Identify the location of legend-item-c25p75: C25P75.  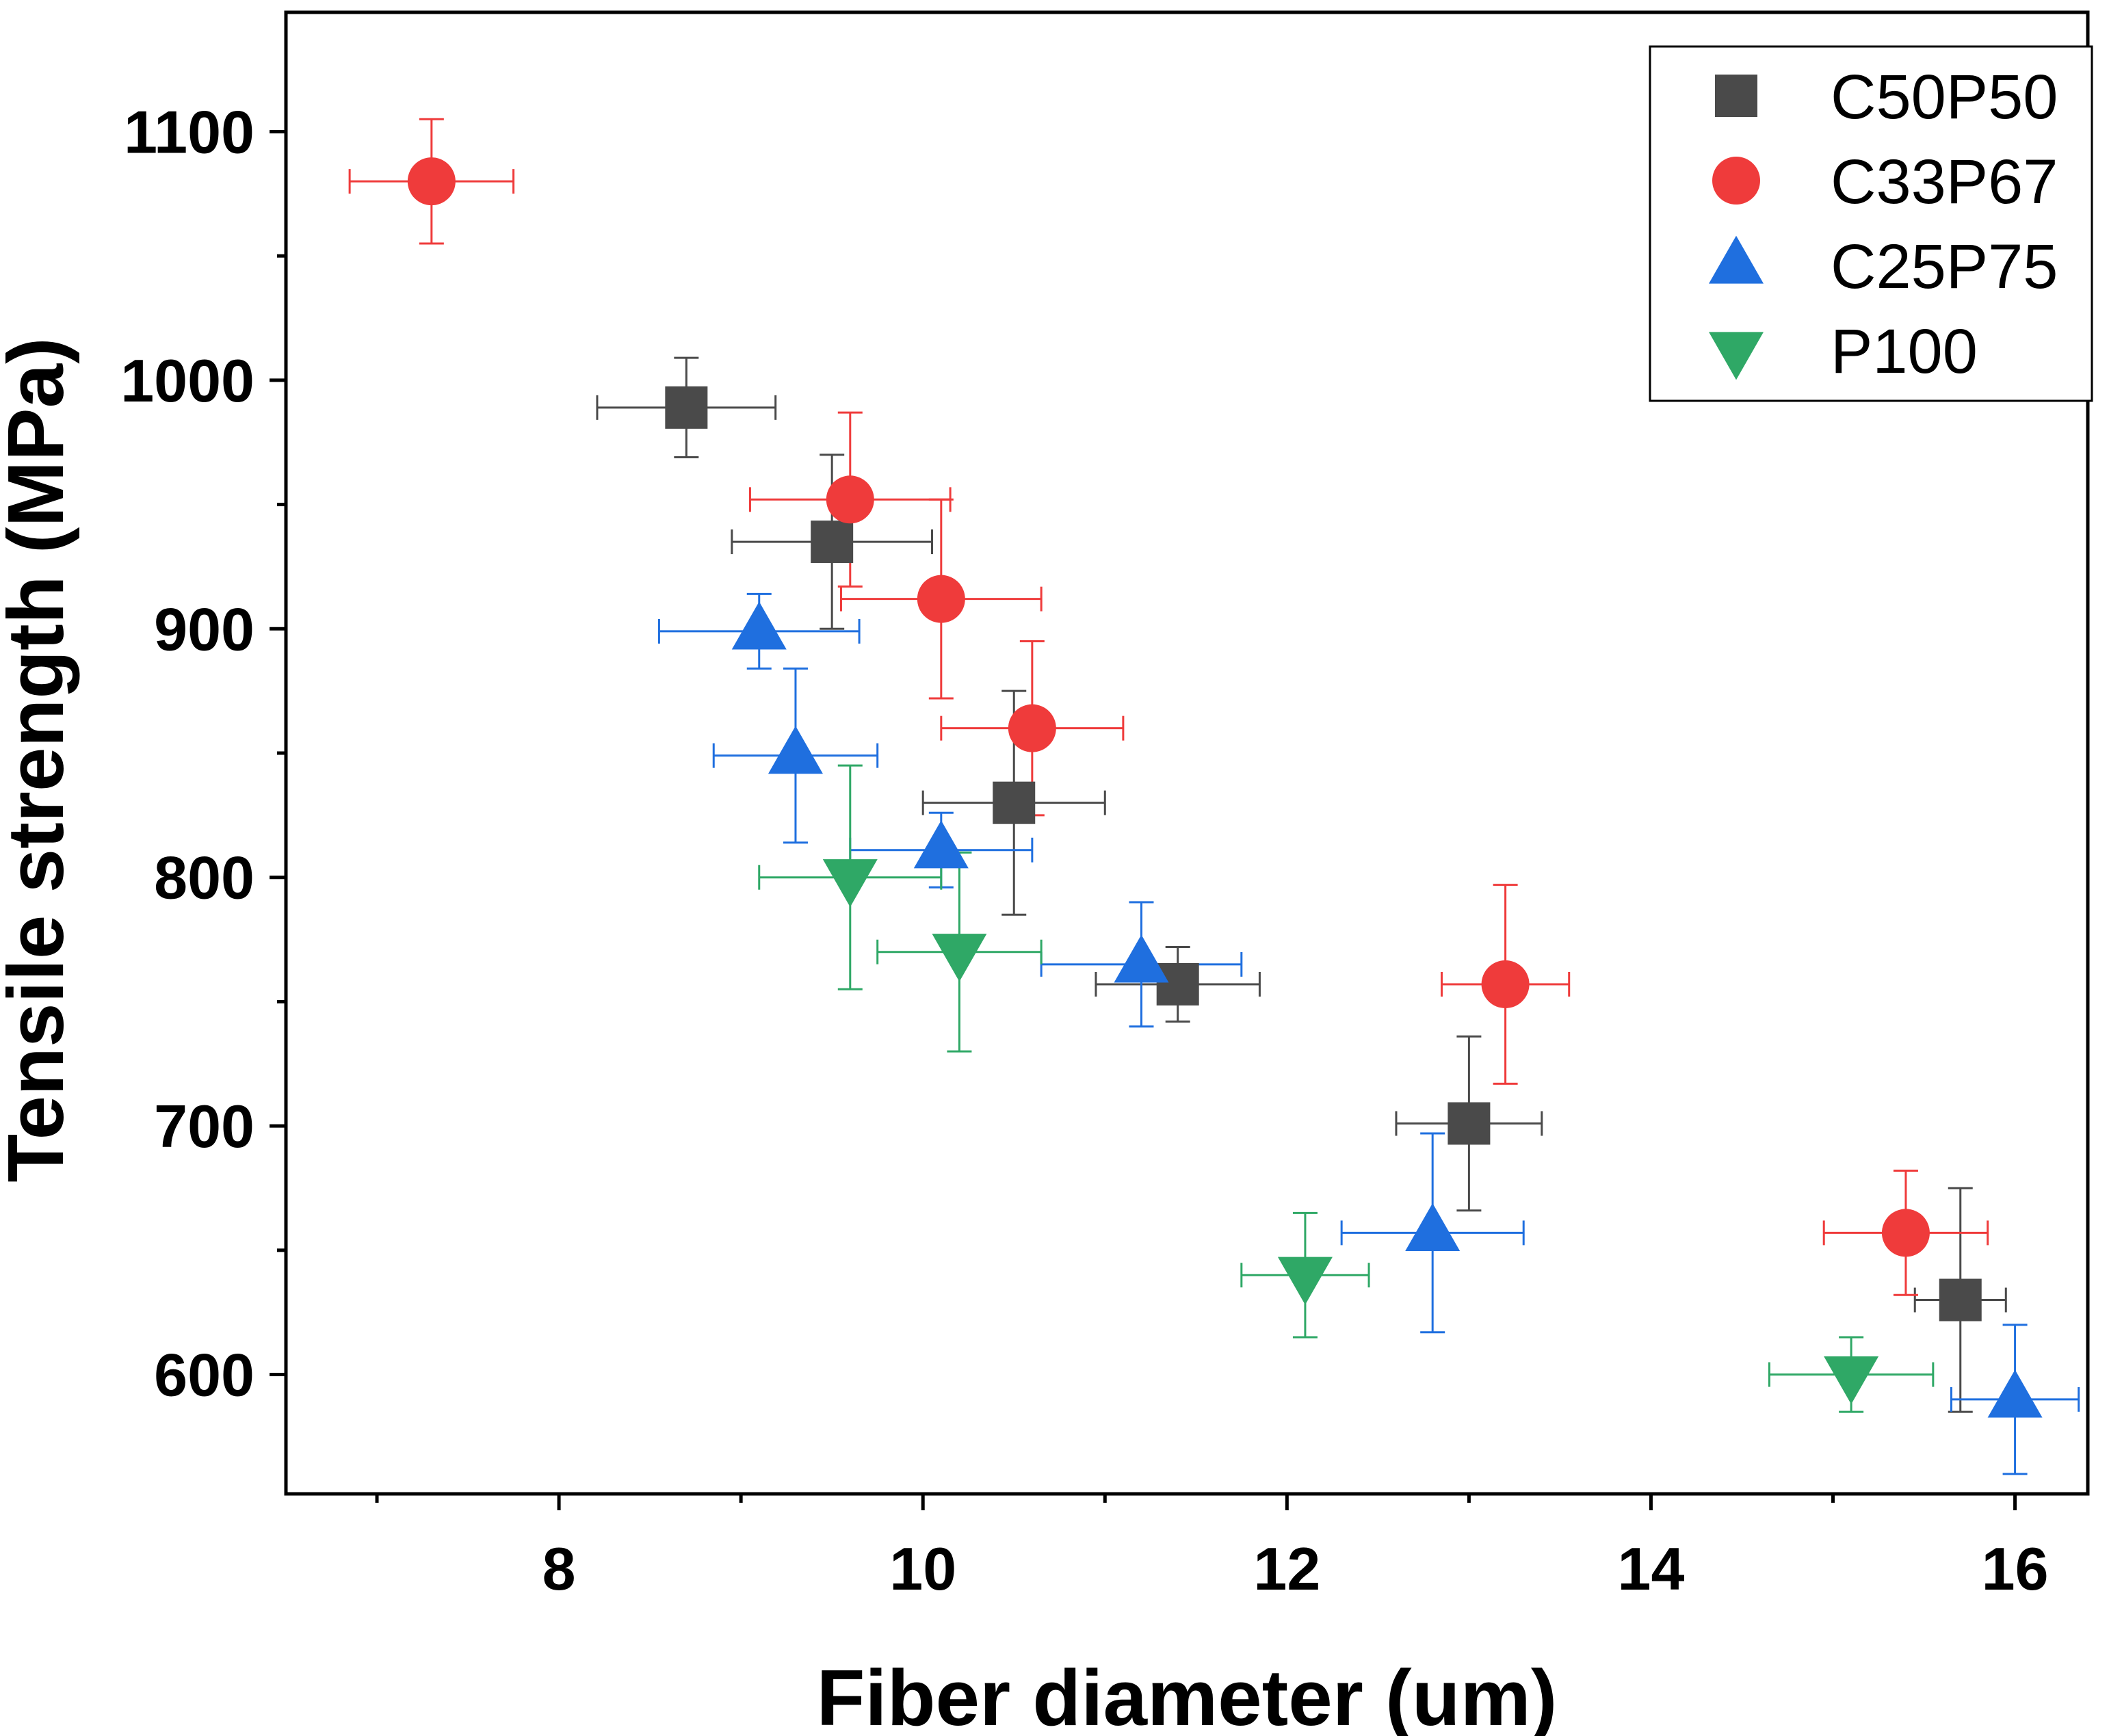
(1883, 267).